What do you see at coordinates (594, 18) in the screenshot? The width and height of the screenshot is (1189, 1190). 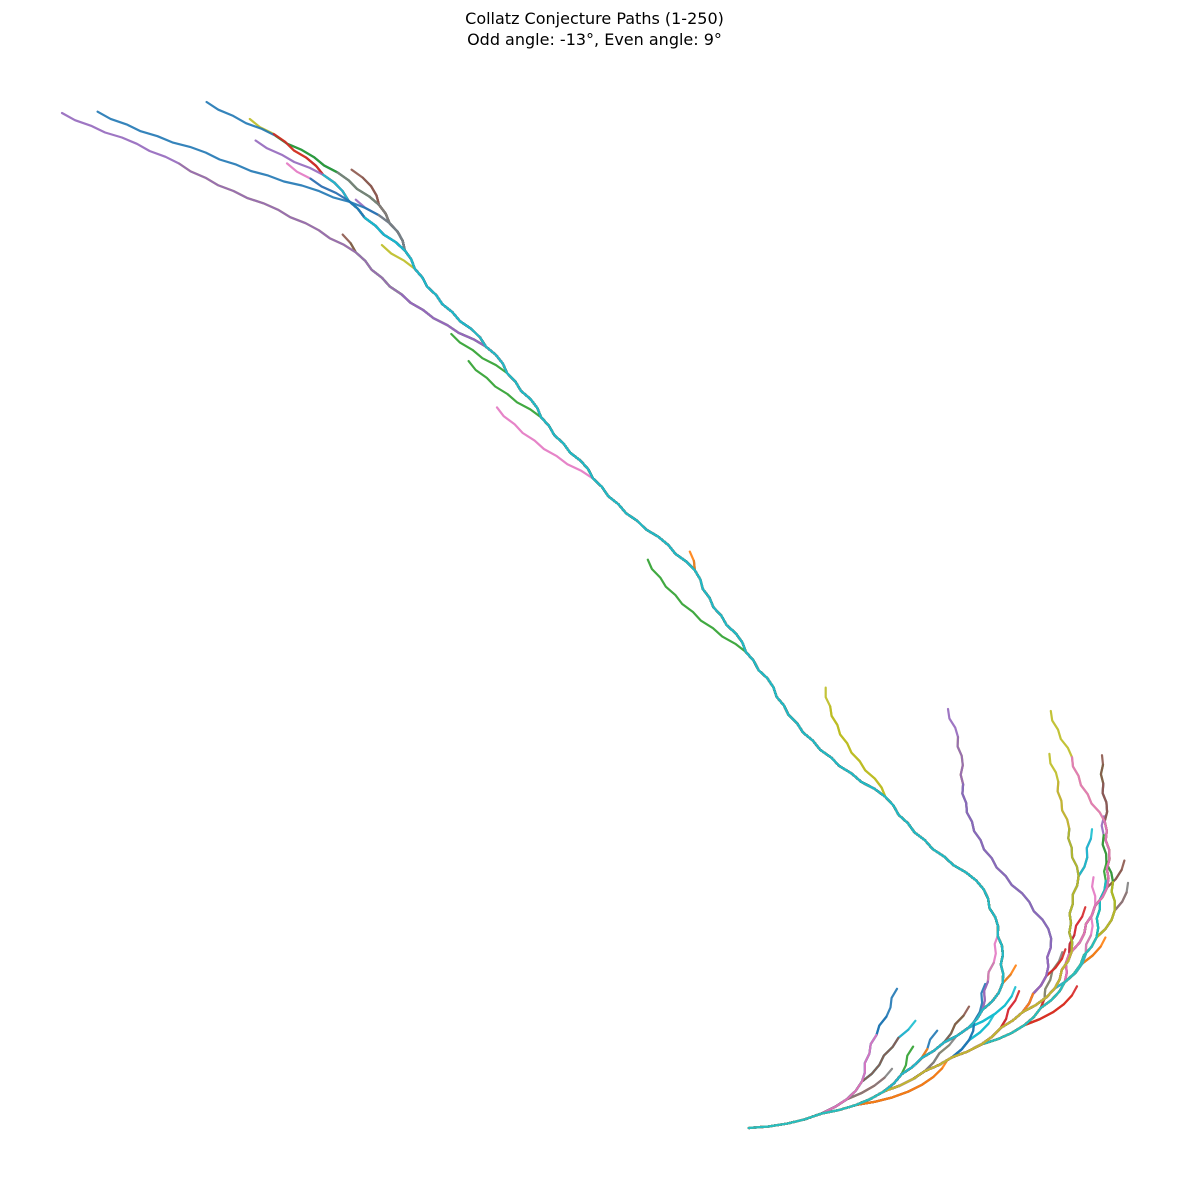 I see `chart-title: Collatz Conjecture Paths (1-250)` at bounding box center [594, 18].